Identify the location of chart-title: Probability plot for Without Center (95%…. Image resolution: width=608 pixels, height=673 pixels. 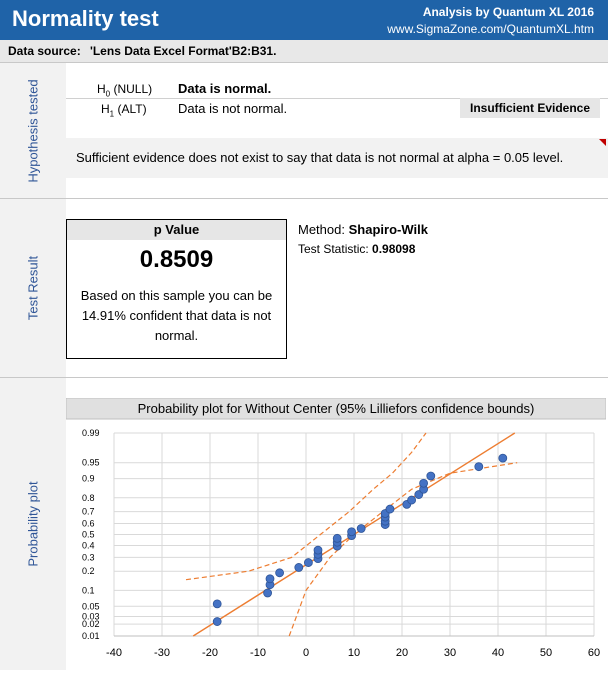
(336, 408).